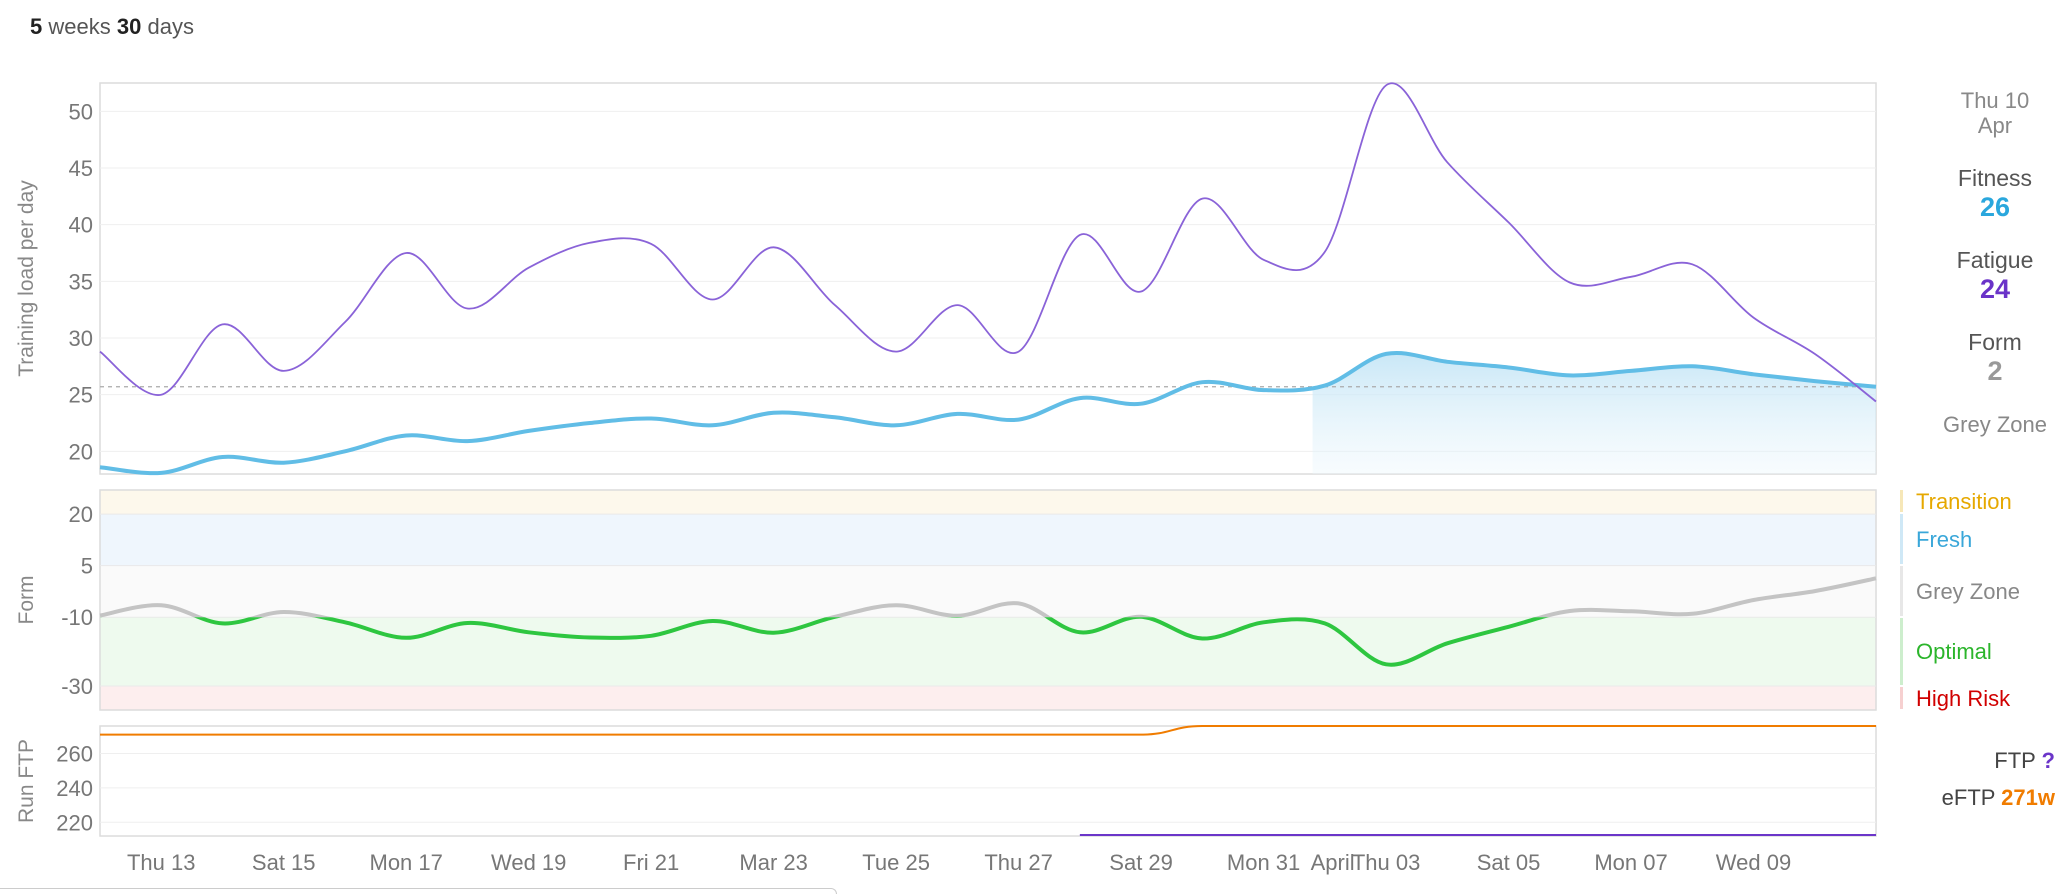  I want to click on y-tick-label: 240, so click(74, 788).